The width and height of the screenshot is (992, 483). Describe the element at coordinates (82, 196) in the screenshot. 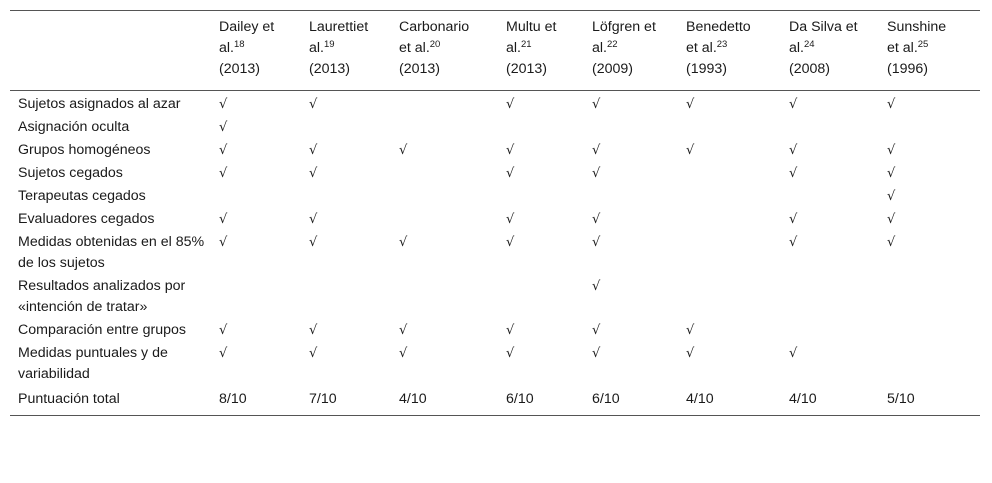

I see `criterion-label: Terapeutas cegados` at that location.